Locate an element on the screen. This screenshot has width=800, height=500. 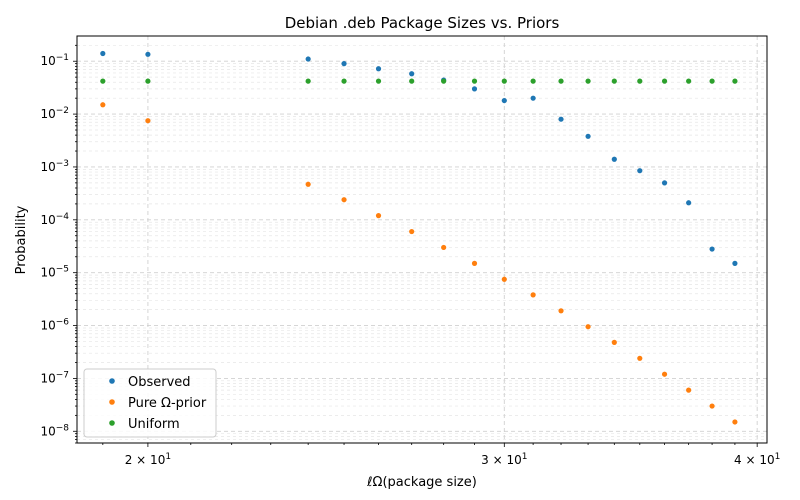
legend-label: Observed is located at coordinates (159, 382).